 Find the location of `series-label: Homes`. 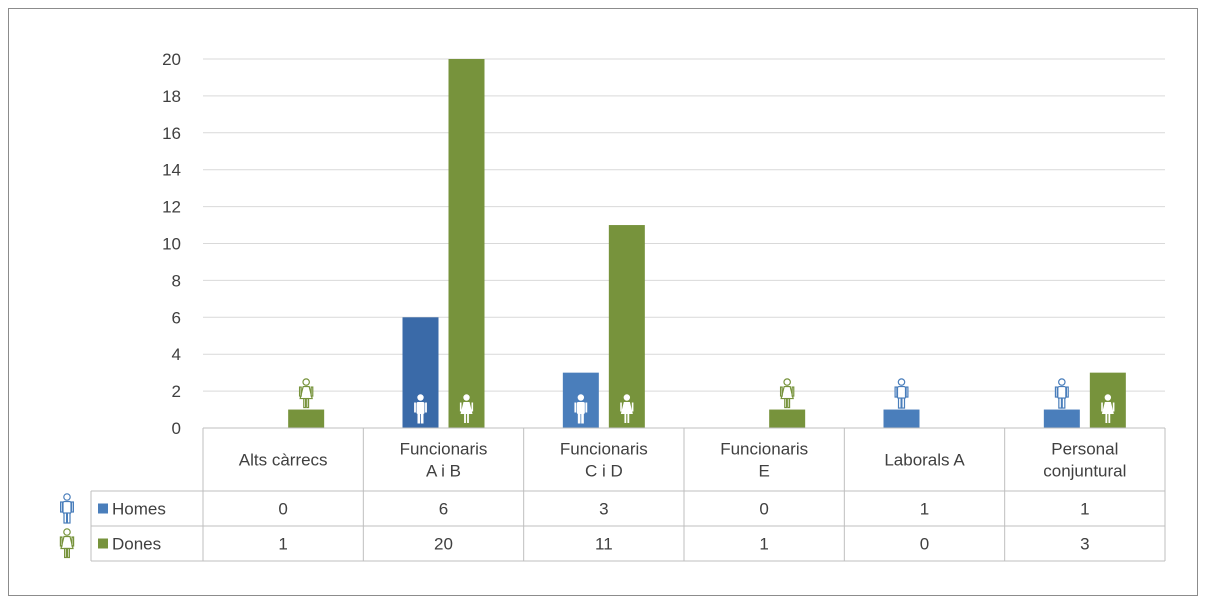

series-label: Homes is located at coordinates (139, 509).